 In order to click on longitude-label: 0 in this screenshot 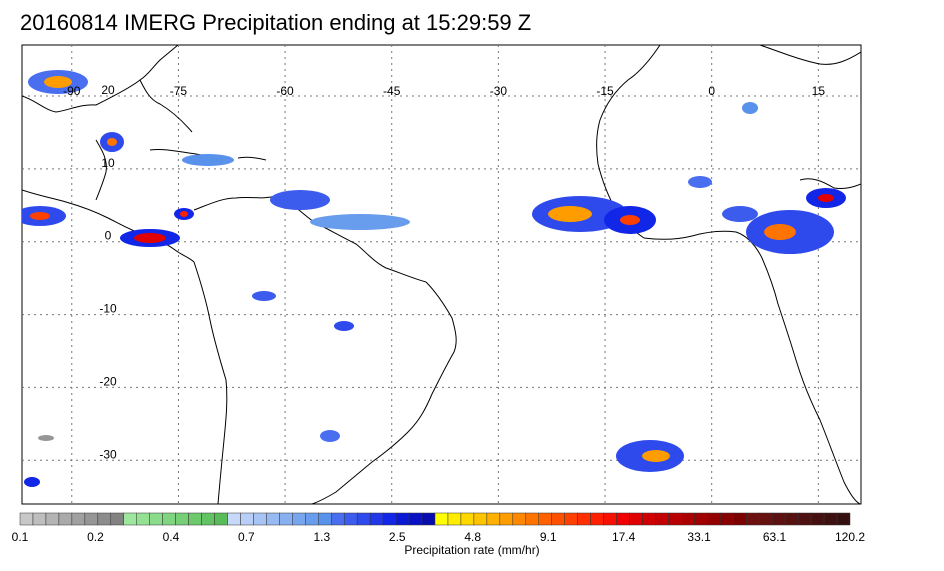, I will do `click(711, 91)`.